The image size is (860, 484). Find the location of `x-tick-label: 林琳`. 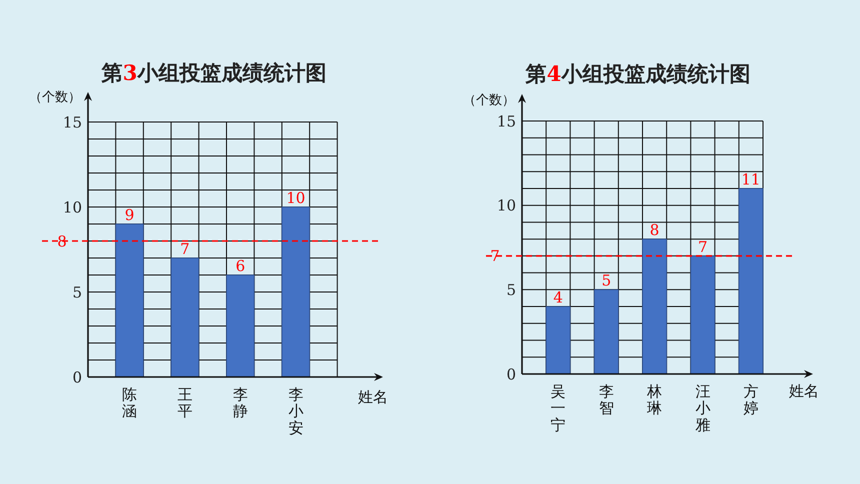

x-tick-label: 林琳 is located at coordinates (654, 400).